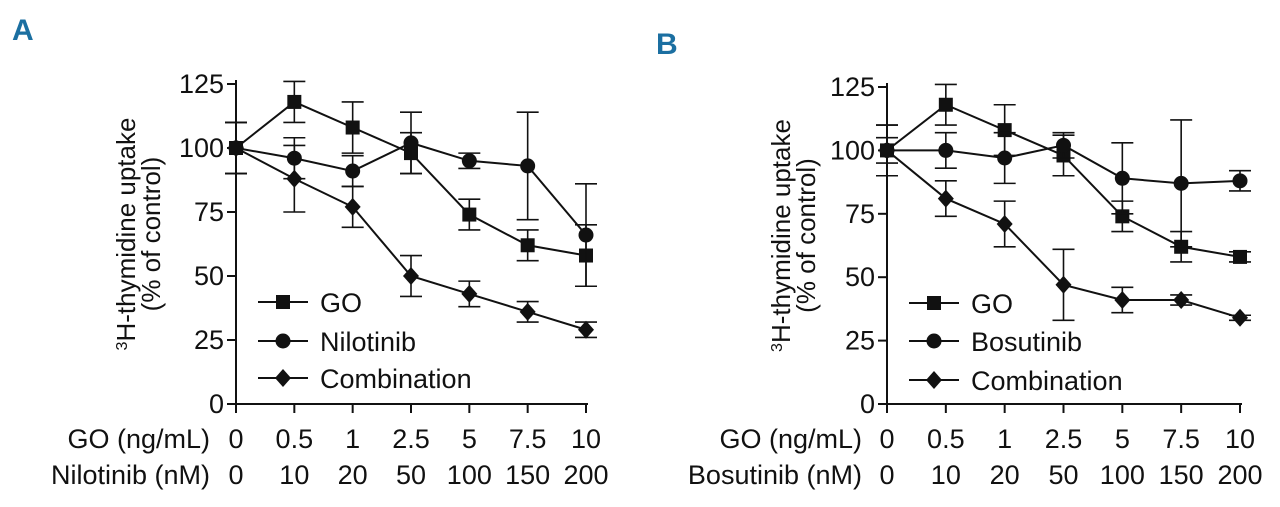  Describe the element at coordinates (122, 345) in the screenshot. I see `y-axis-label-superscript: 3` at that location.